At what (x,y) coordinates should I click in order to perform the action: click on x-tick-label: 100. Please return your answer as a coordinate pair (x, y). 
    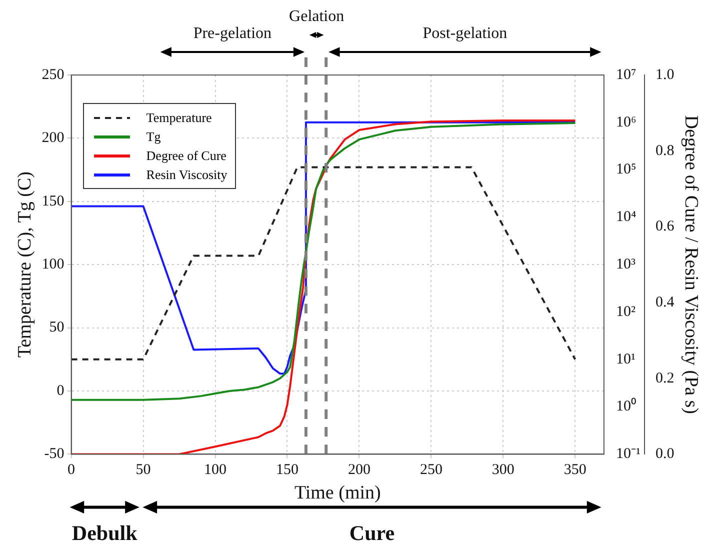
    Looking at the image, I should click on (215, 470).